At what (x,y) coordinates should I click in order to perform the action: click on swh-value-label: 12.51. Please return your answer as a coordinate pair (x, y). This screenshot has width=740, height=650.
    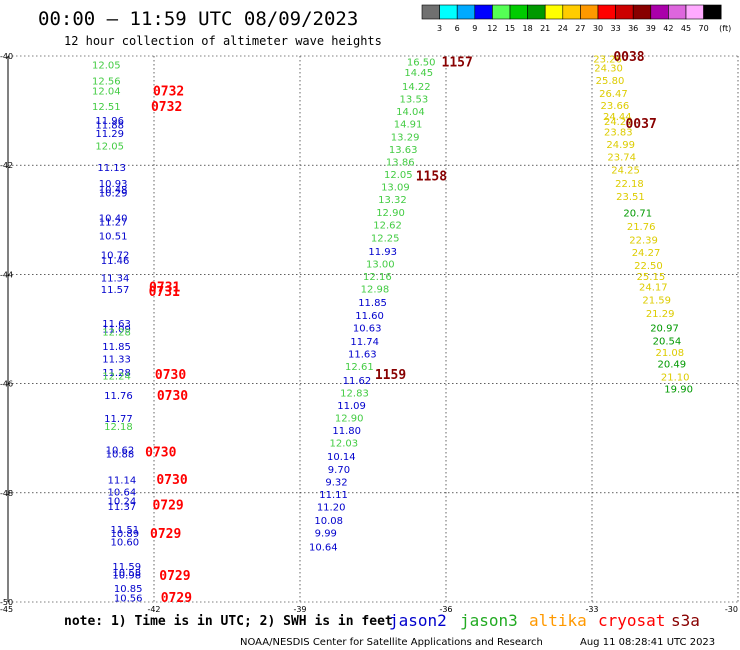
    Looking at the image, I should click on (106, 107).